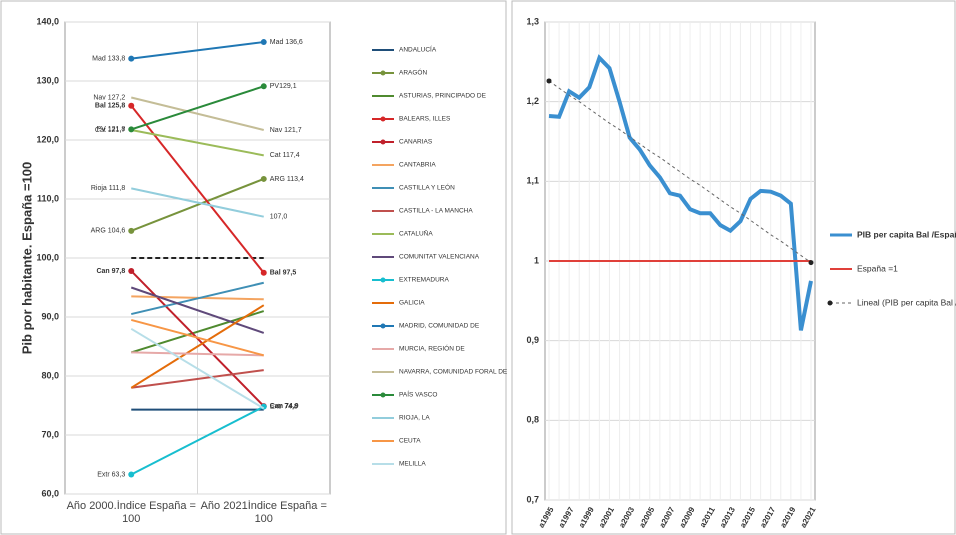 The image size is (956, 535). I want to click on legend-label: CASTILLA Y LEÓN, so click(427, 187).